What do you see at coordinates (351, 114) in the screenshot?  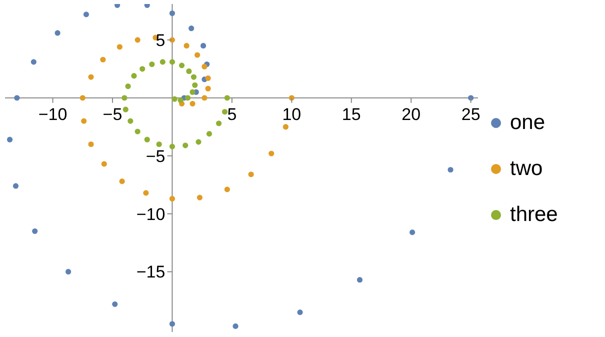 I see `x-tick-label: 15` at bounding box center [351, 114].